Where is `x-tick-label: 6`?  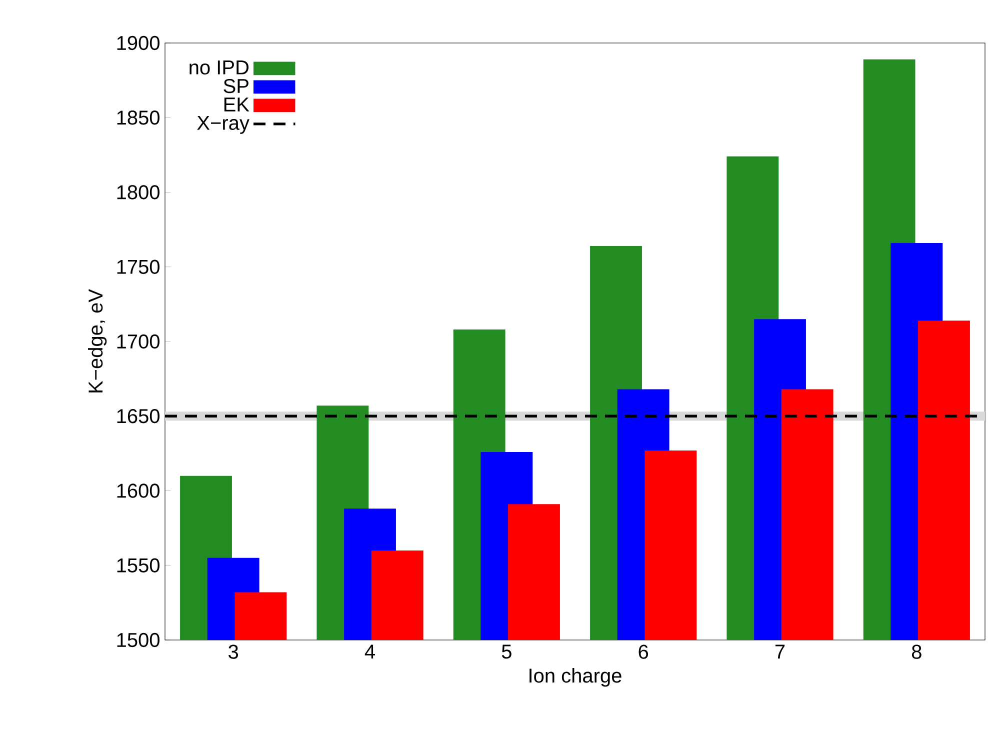
x-tick-label: 6 is located at coordinates (643, 651).